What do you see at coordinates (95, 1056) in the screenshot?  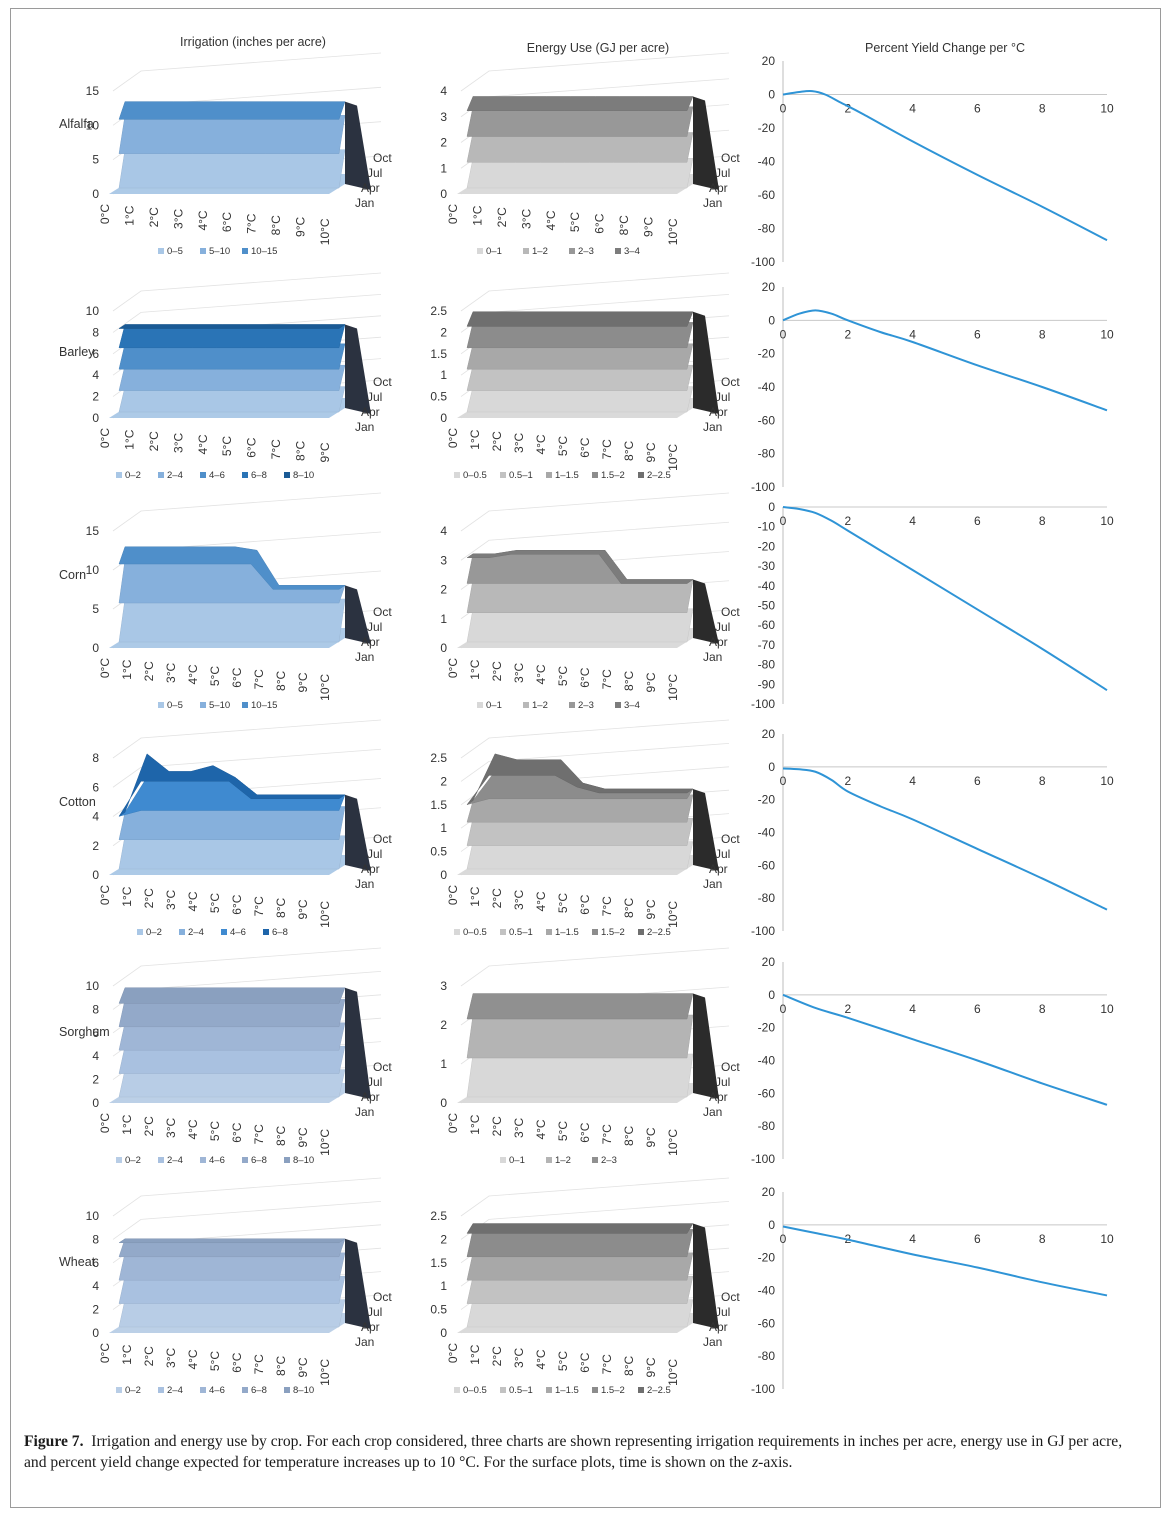 I see `sorghum-irrigation-y-tick: 4` at bounding box center [95, 1056].